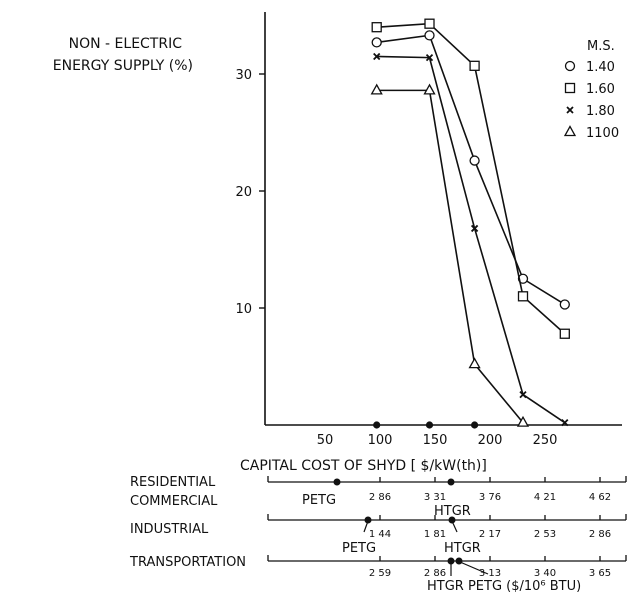 The height and width of the screenshot is (594, 642). I want to click on x-axis-label: CAPITAL COST OF SHYD [ $/kW(th)], so click(363, 466).